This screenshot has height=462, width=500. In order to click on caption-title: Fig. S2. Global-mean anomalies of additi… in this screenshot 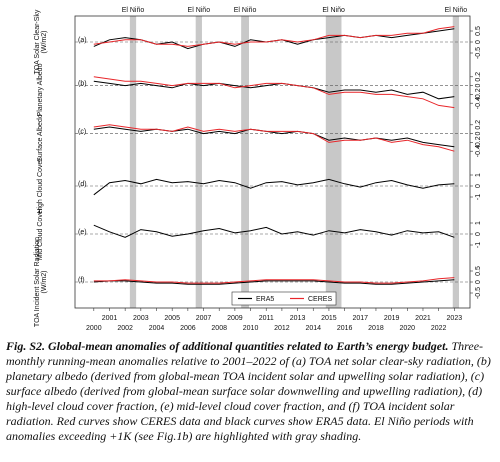, I will do `click(227, 346)`.